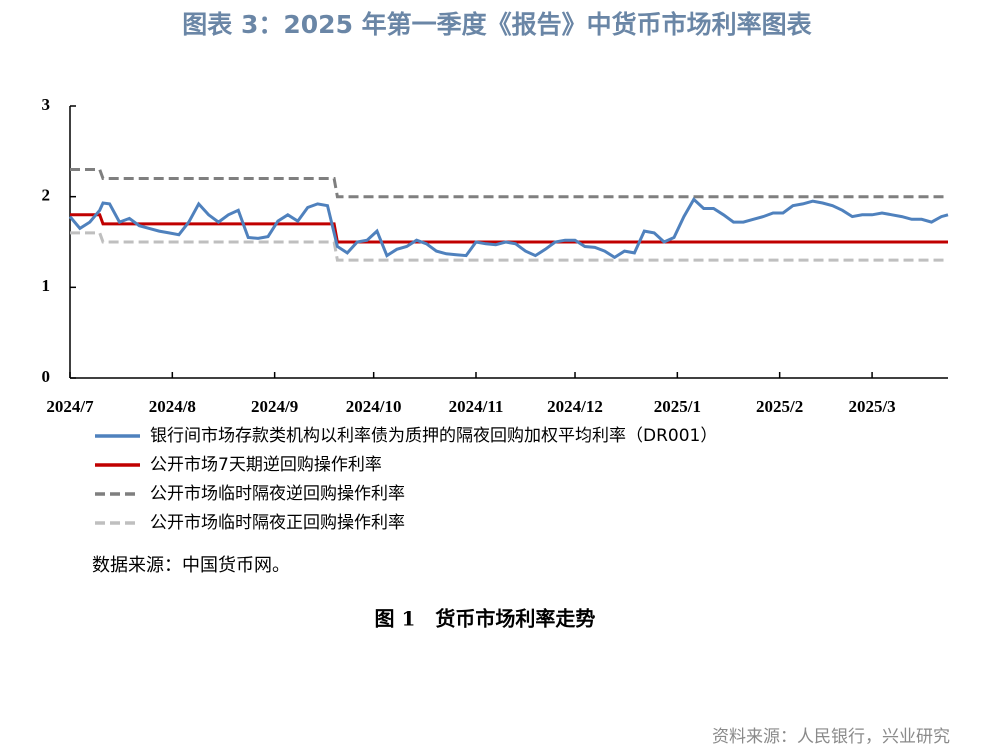  What do you see at coordinates (485, 619) in the screenshot?
I see `caption: 图 1 货币市场利率走势` at bounding box center [485, 619].